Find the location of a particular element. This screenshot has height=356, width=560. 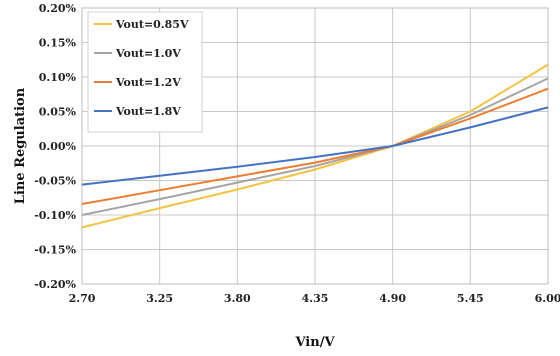

x-axis-title: Vin/V is located at coordinates (314, 342).